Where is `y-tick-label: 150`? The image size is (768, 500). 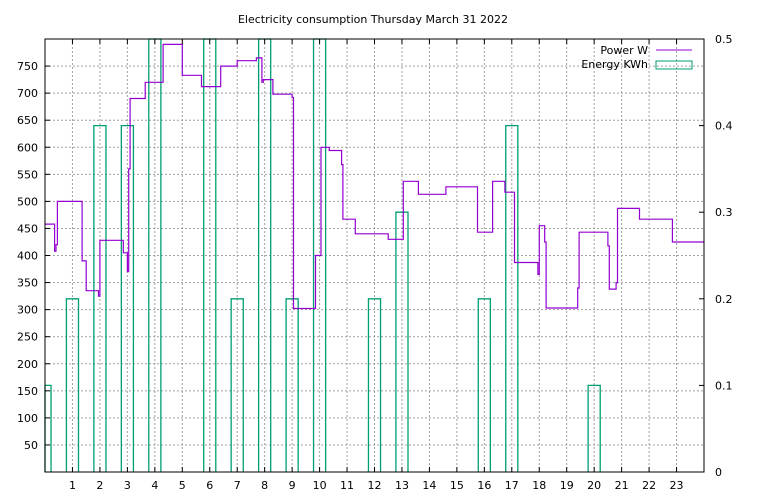 y-tick-label: 150 is located at coordinates (27, 391).